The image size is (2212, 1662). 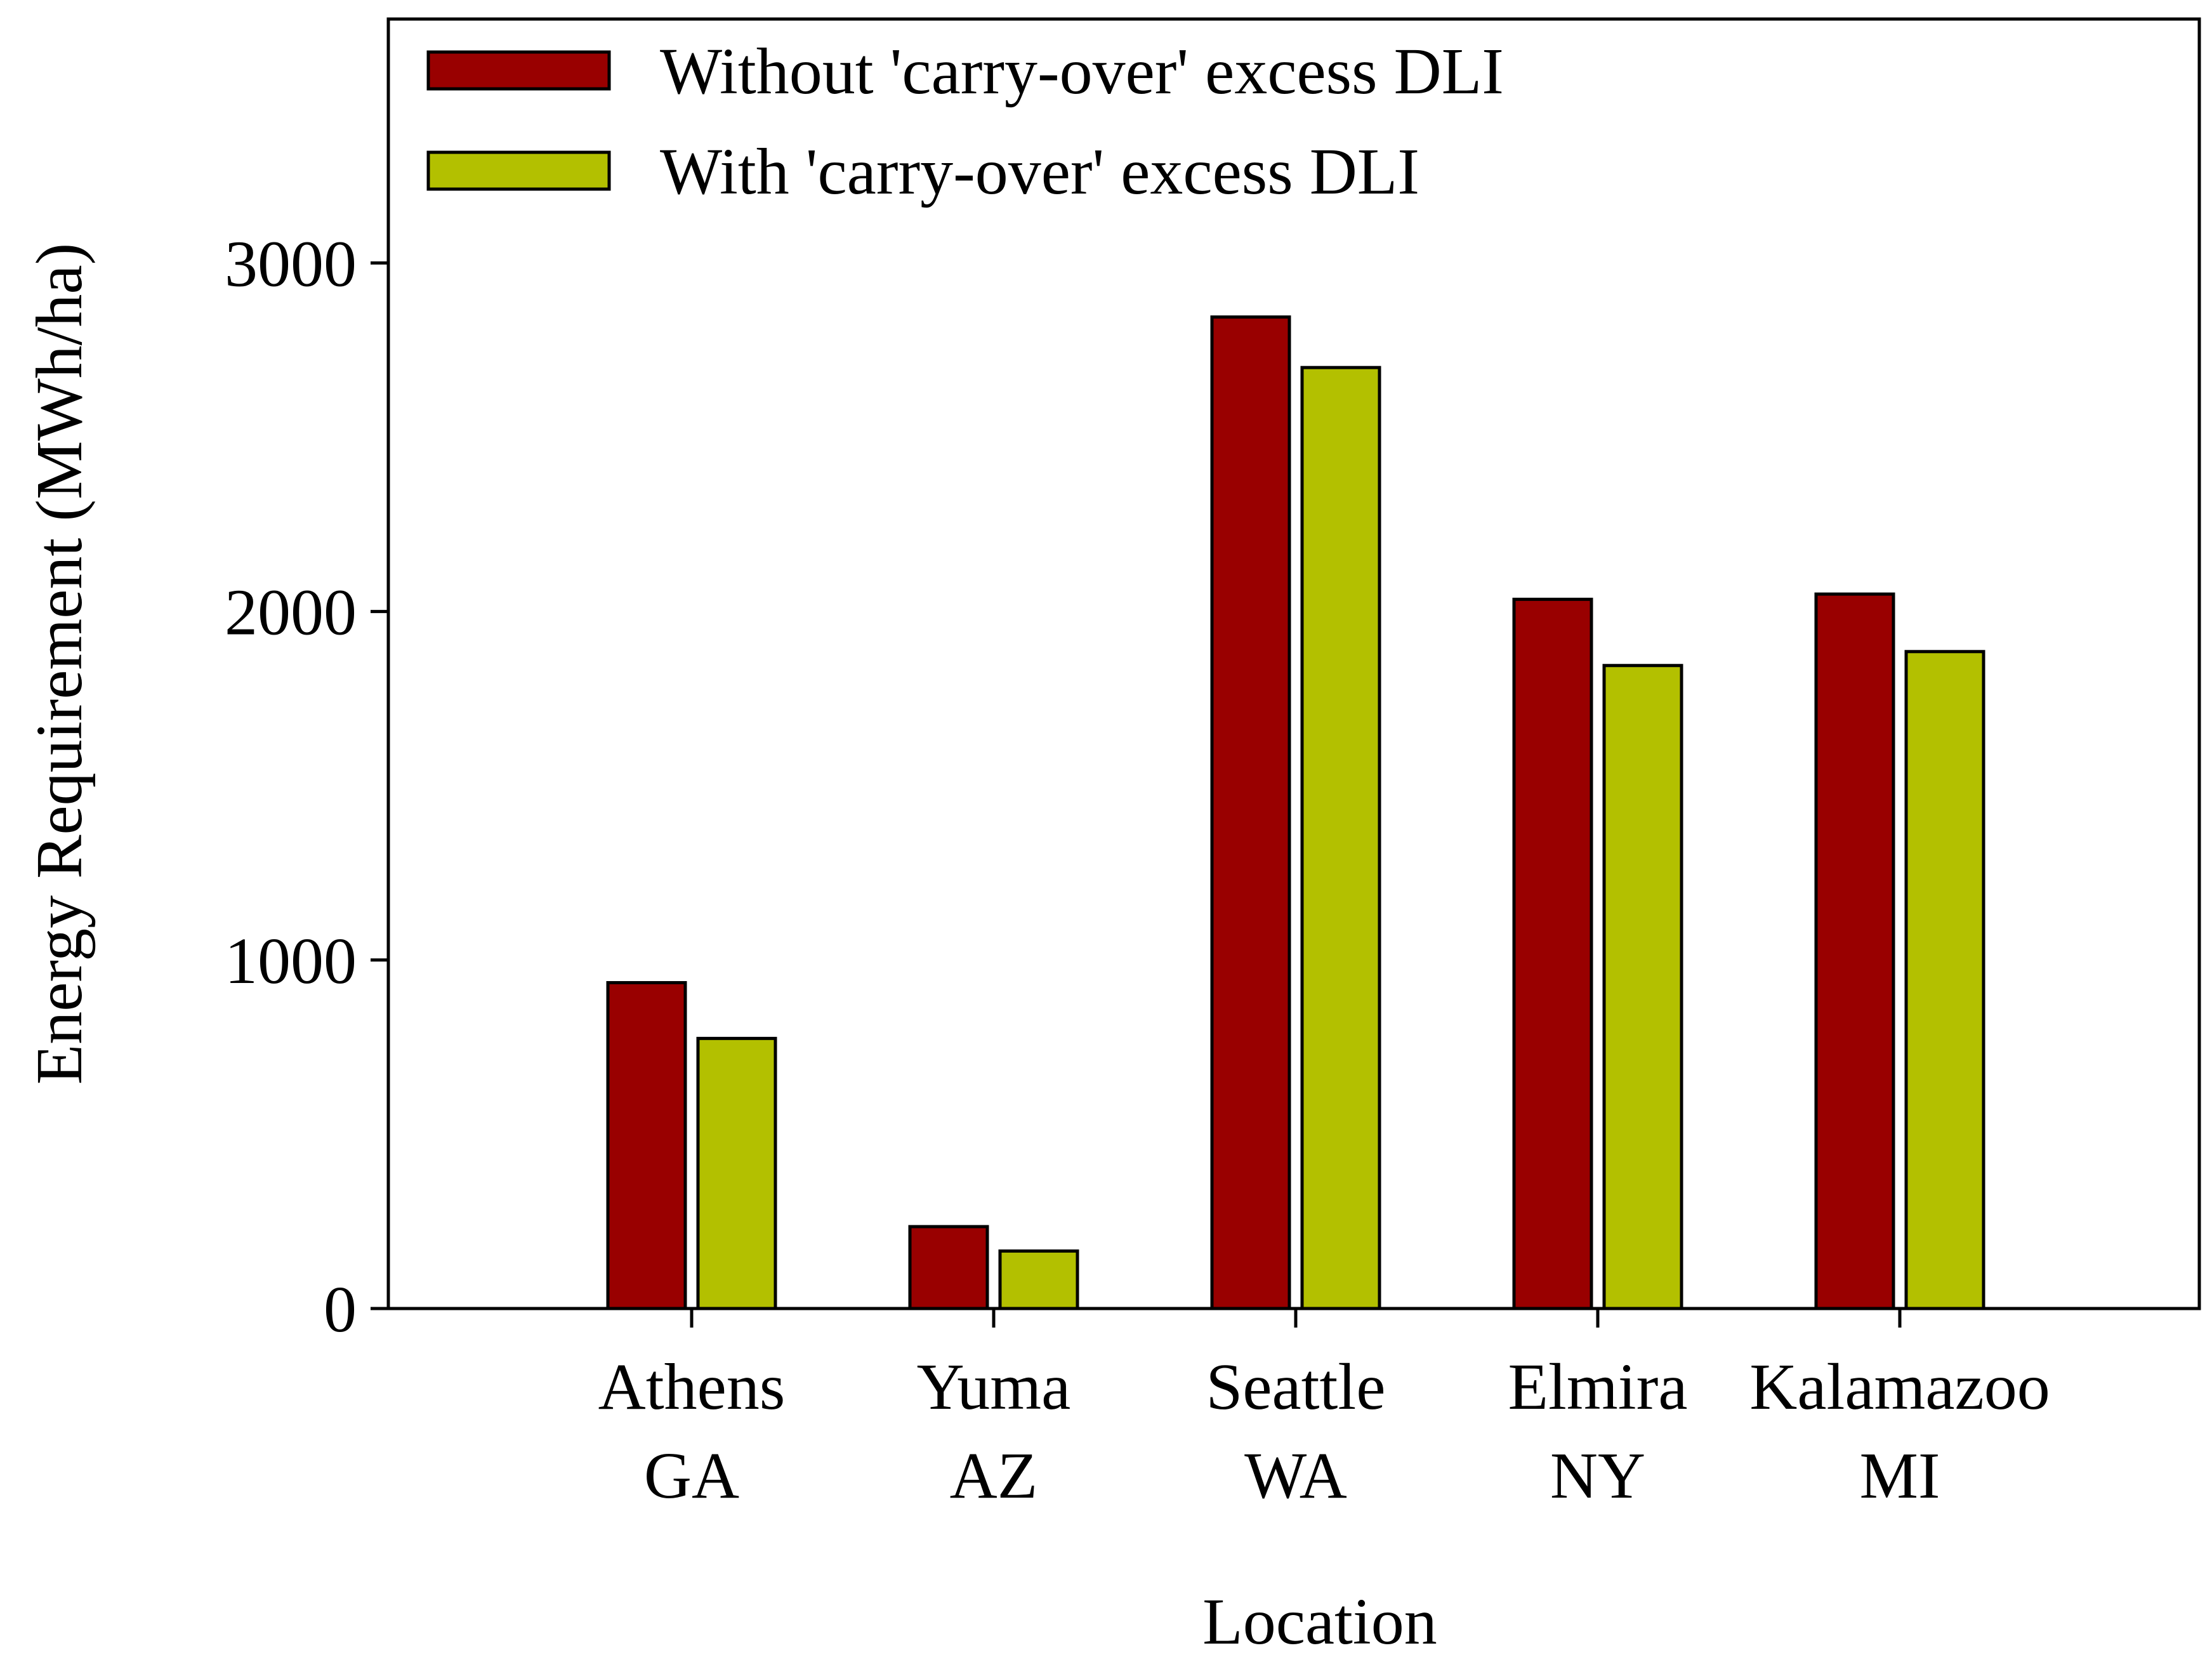 What do you see at coordinates (518, 170) in the screenshot?
I see `legend-swatch-with-carry-over` at bounding box center [518, 170].